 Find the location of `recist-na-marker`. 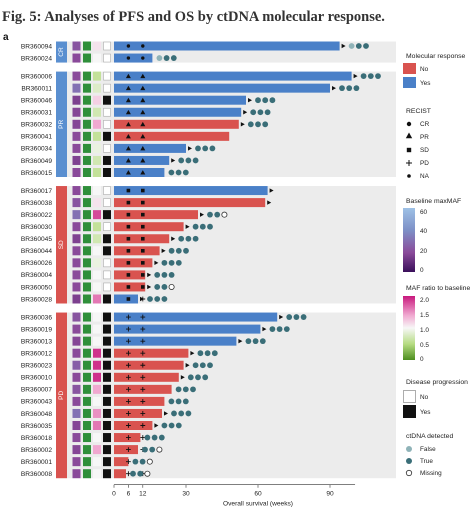

recist-na-marker is located at coordinates (409, 176).